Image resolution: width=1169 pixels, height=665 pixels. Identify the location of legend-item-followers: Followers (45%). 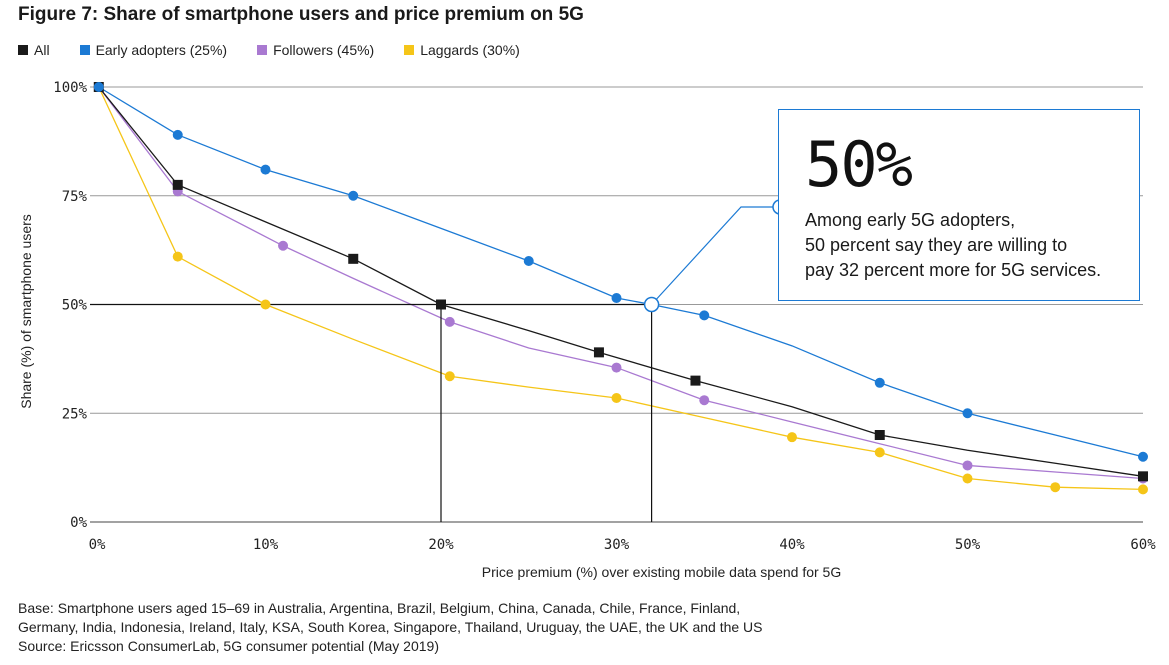
(315, 50).